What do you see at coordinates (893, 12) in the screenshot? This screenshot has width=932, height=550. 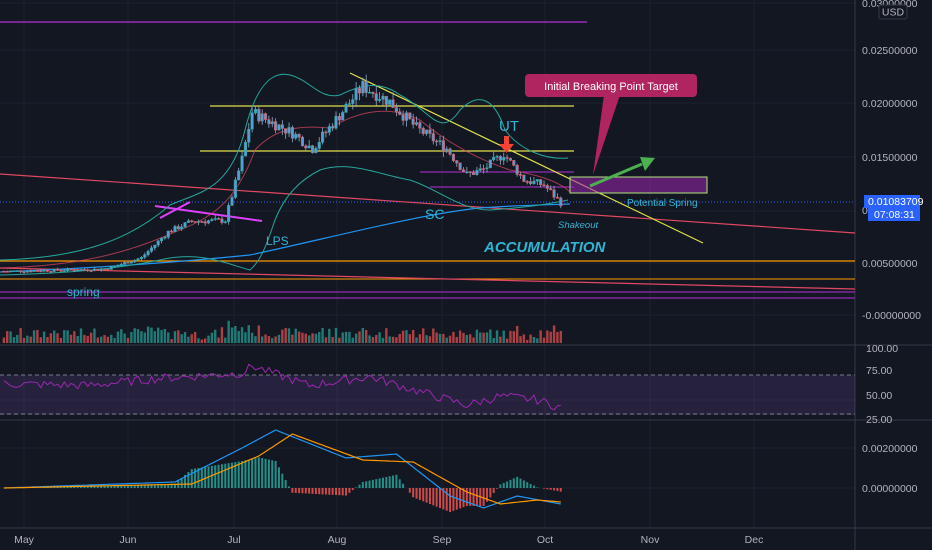 I see `currency-badge: USD` at bounding box center [893, 12].